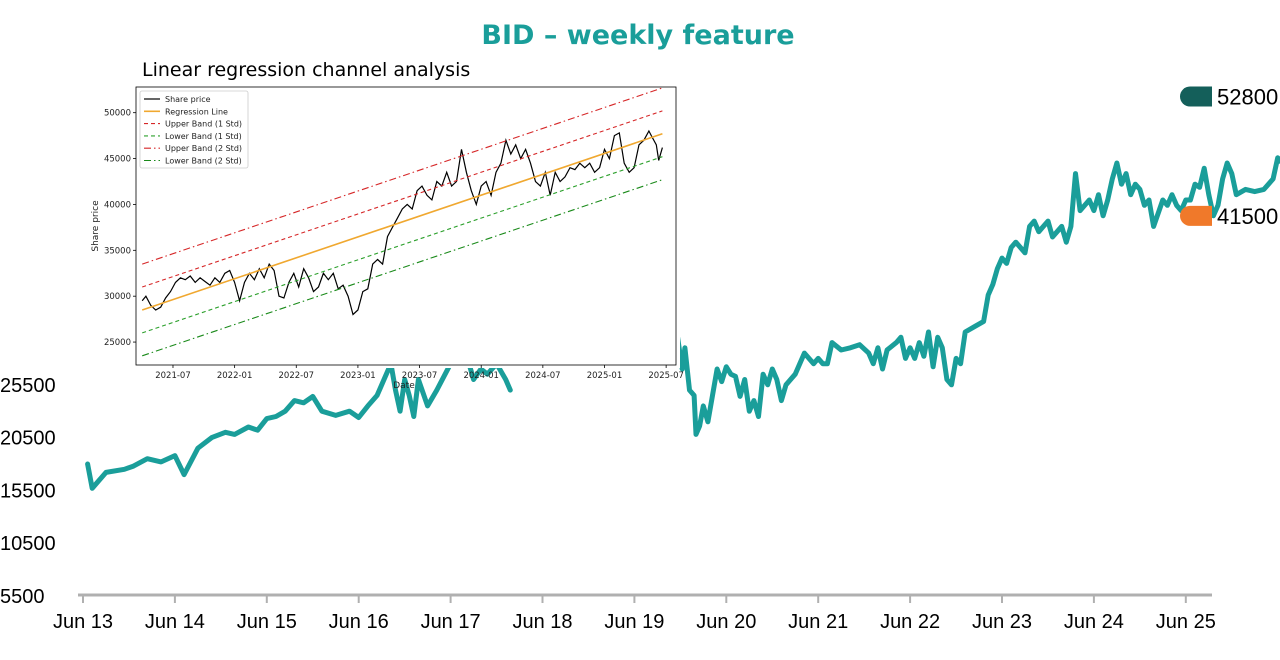 Image resolution: width=1280 pixels, height=660 pixels. Describe the element at coordinates (175, 622) in the screenshot. I see `x-tick-label: Jun 14` at that location.